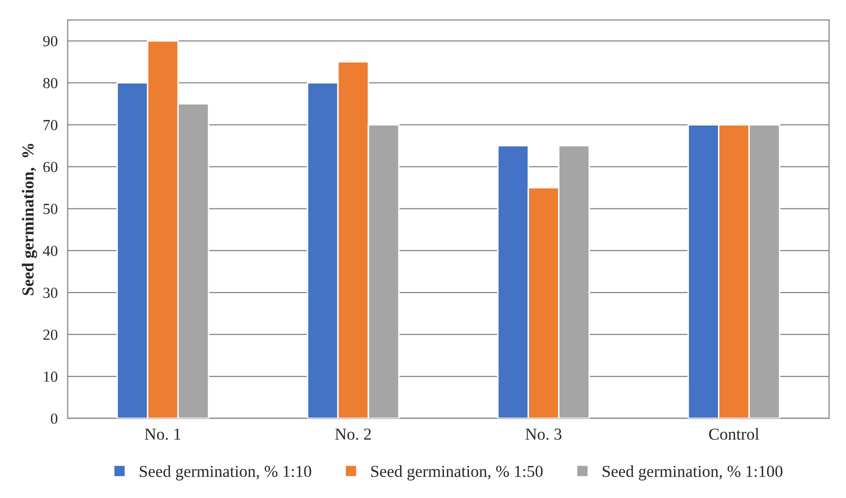 The image size is (846, 498). I want to click on y-tick-label: 20, so click(50, 335).